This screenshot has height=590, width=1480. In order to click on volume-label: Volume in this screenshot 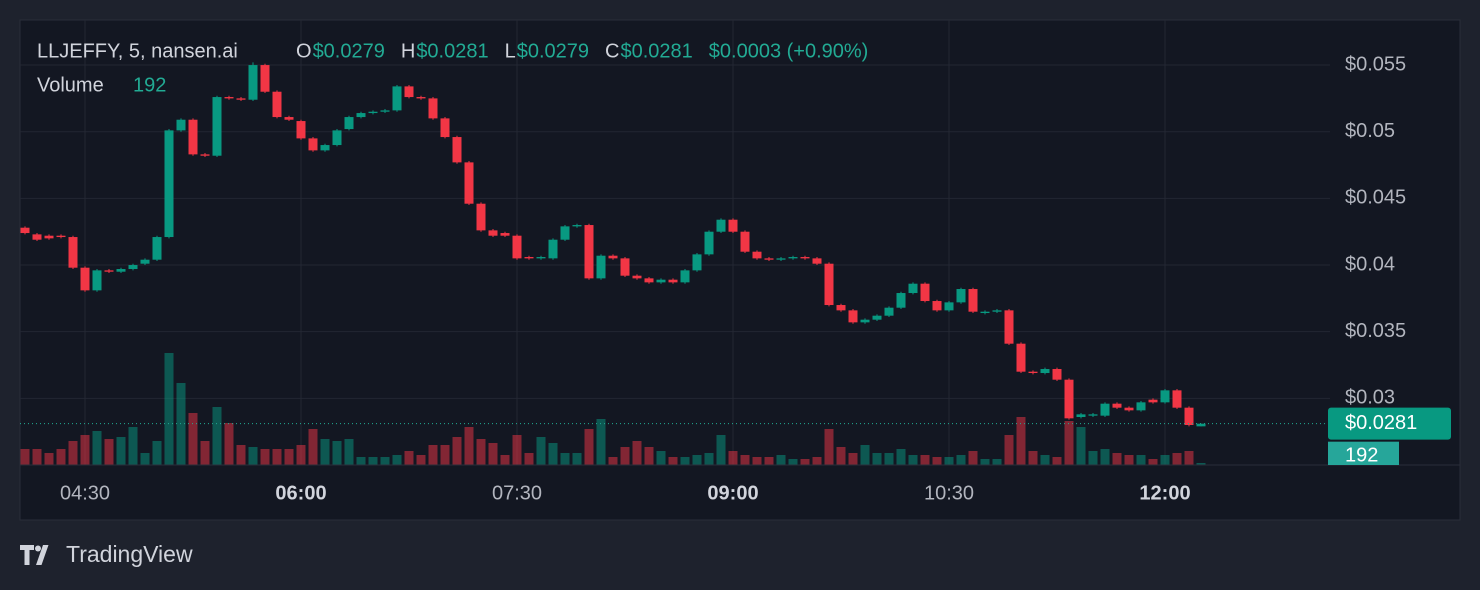, I will do `click(70, 85)`.